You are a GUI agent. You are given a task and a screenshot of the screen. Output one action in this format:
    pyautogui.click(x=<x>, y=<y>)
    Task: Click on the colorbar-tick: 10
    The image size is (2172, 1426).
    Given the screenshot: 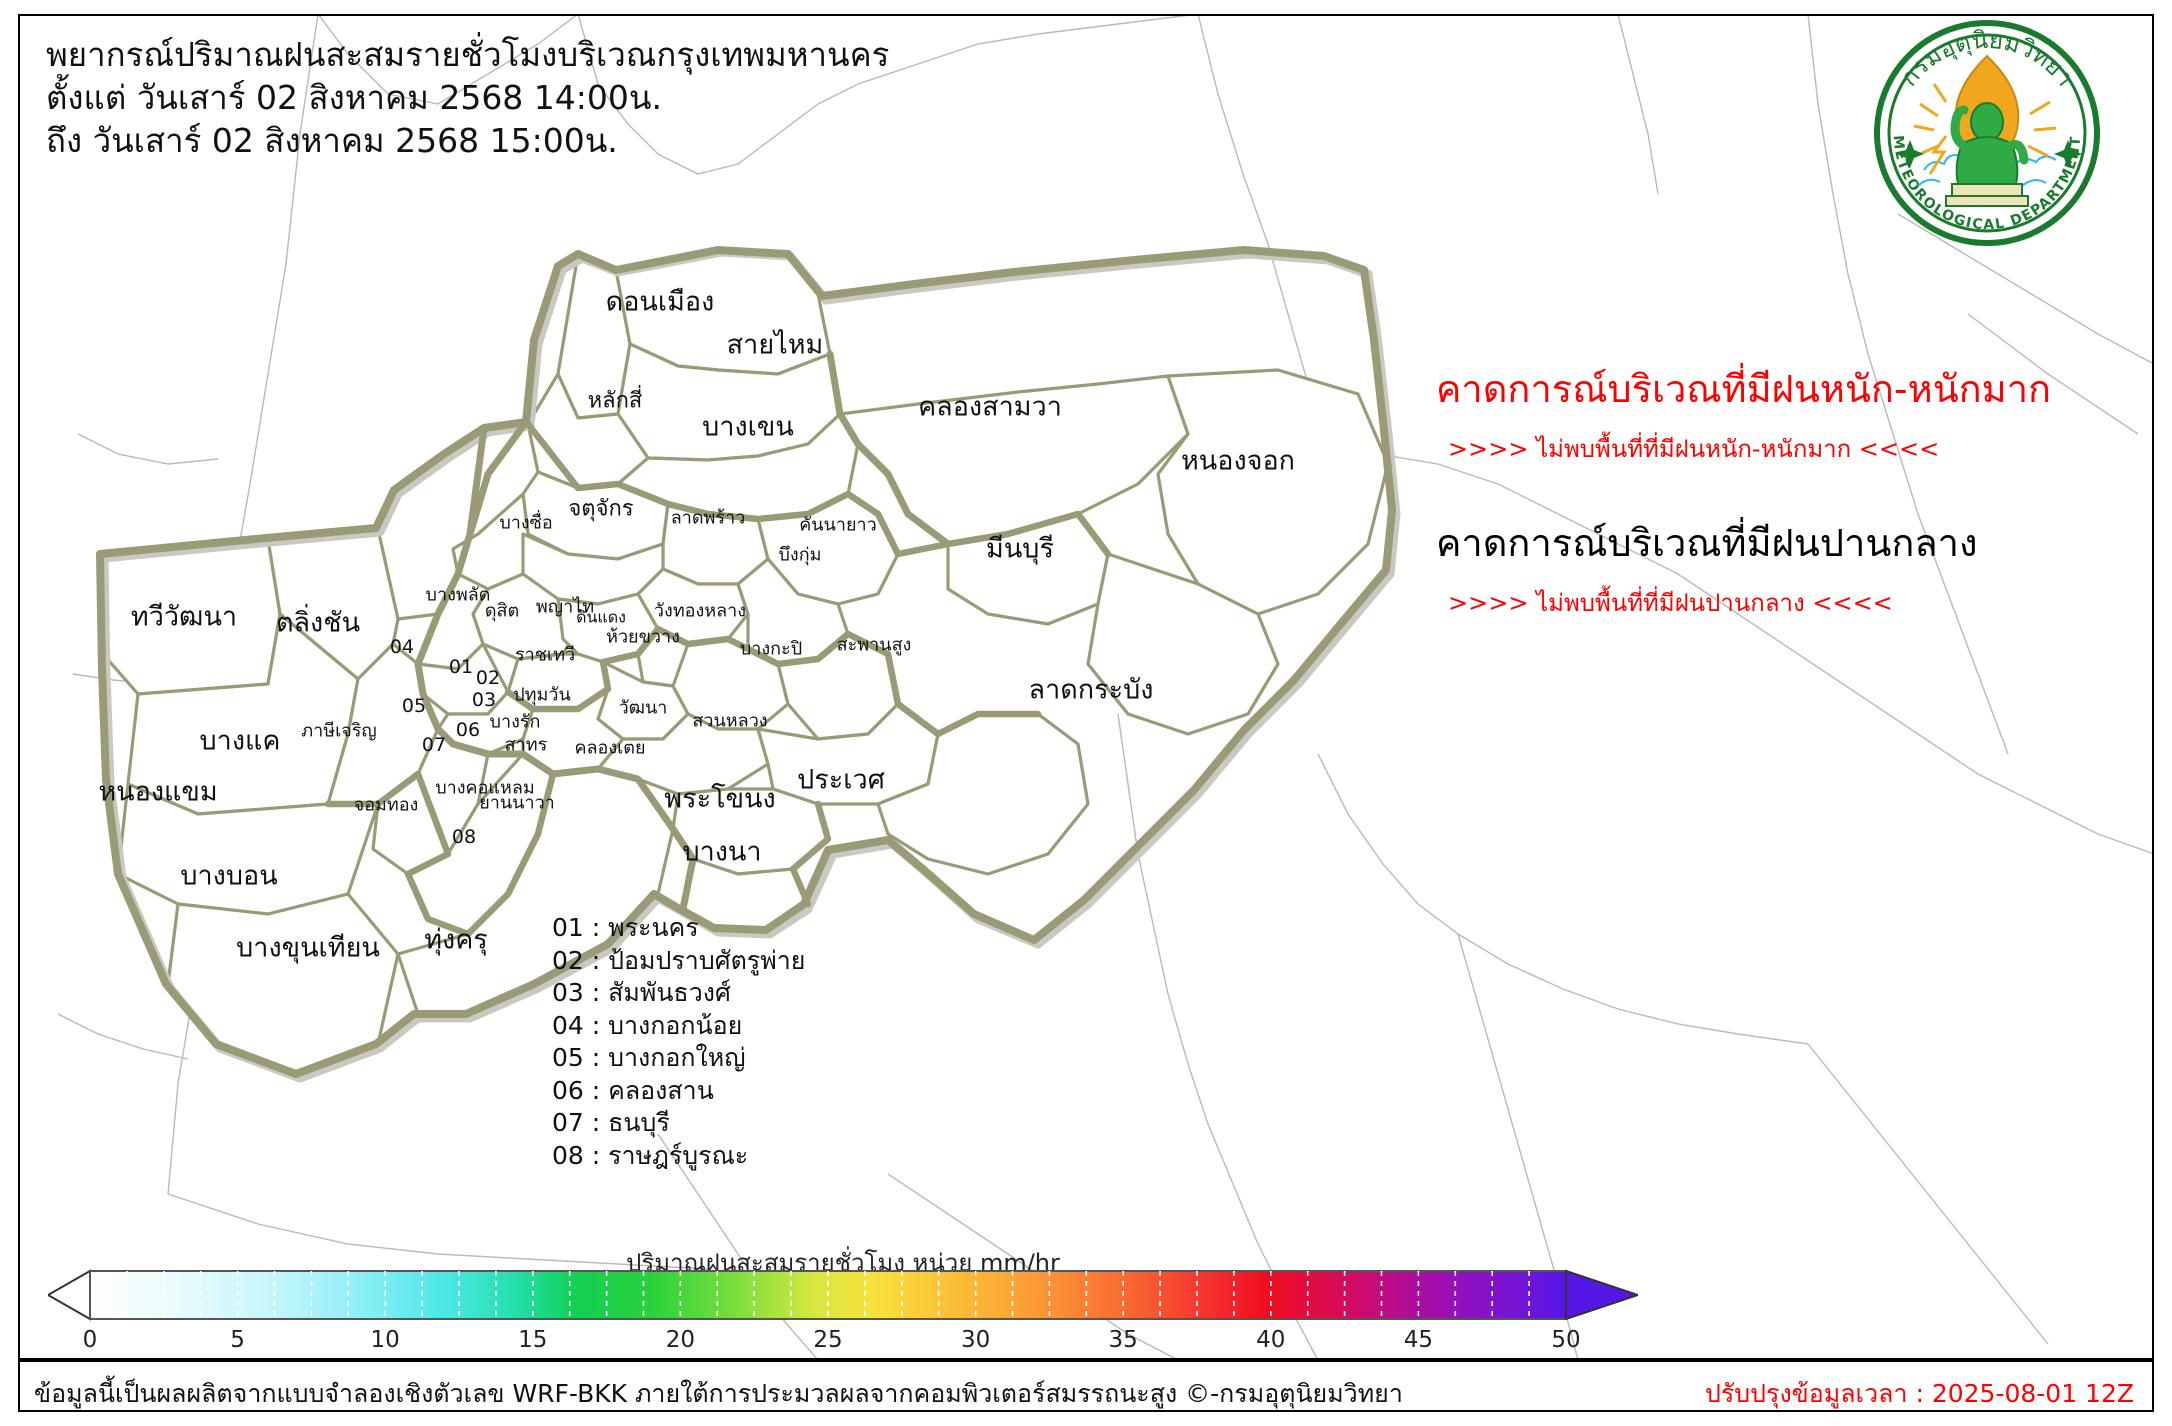 What is the action you would take?
    pyautogui.click(x=385, y=1340)
    